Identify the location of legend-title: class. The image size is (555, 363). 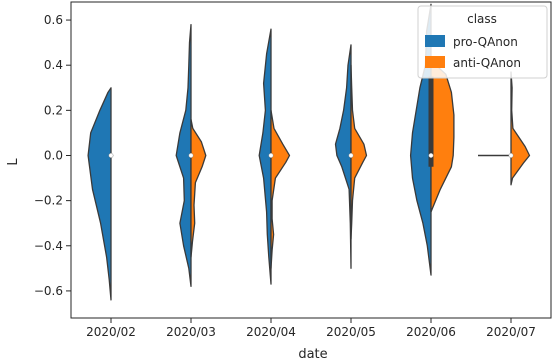
(482, 19).